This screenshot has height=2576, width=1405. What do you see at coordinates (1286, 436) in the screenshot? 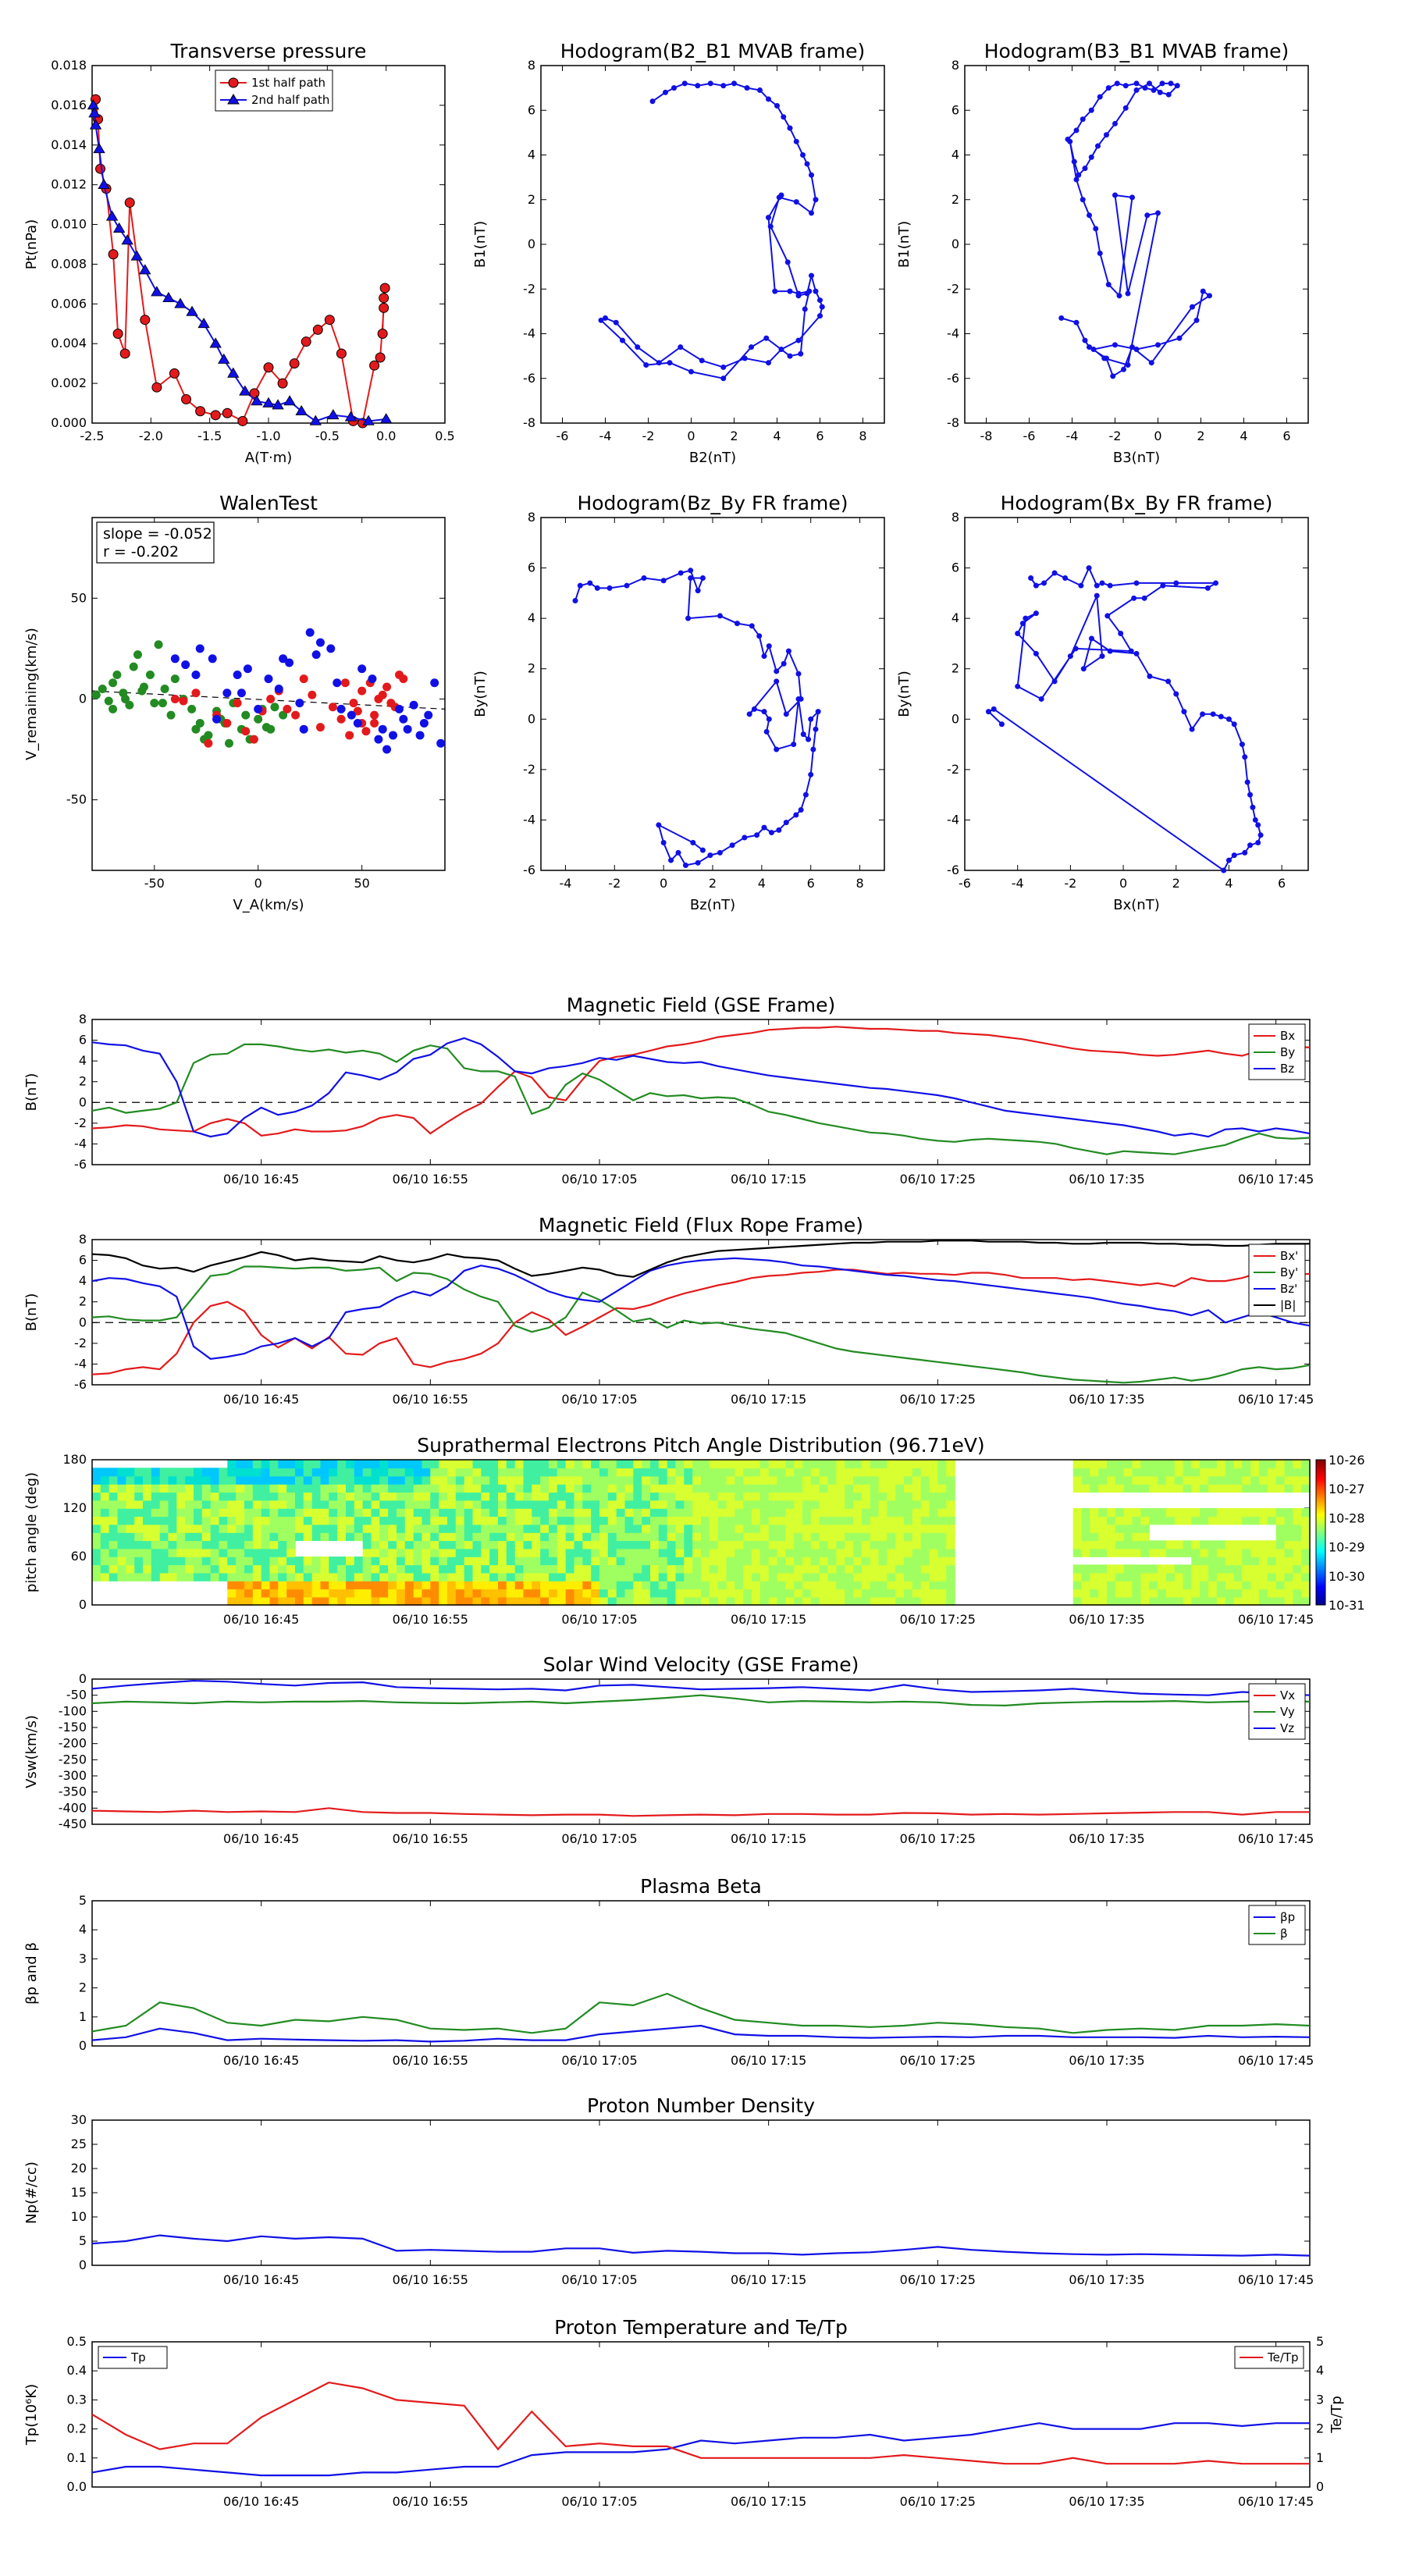
I see `h2-xtick-label: 6` at bounding box center [1286, 436].